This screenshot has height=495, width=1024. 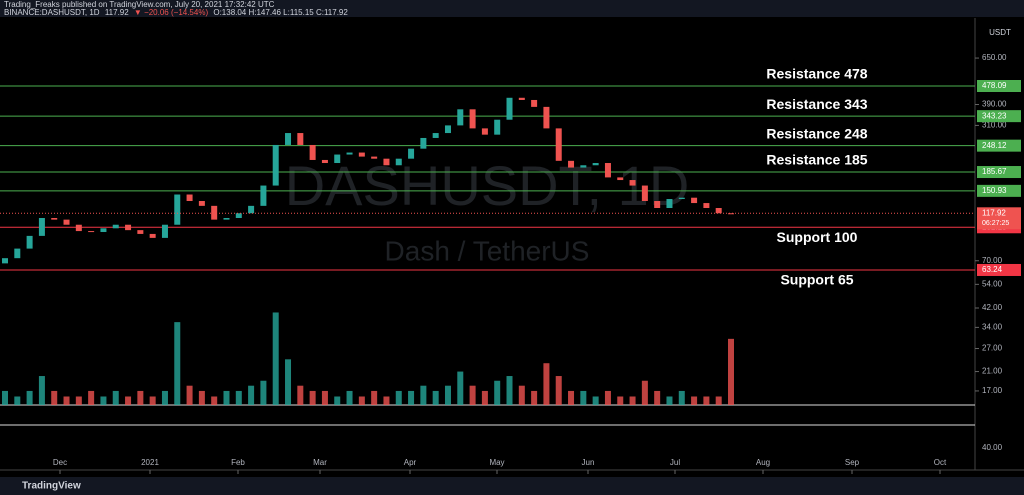 What do you see at coordinates (675, 462) in the screenshot?
I see `time-label: Jul` at bounding box center [675, 462].